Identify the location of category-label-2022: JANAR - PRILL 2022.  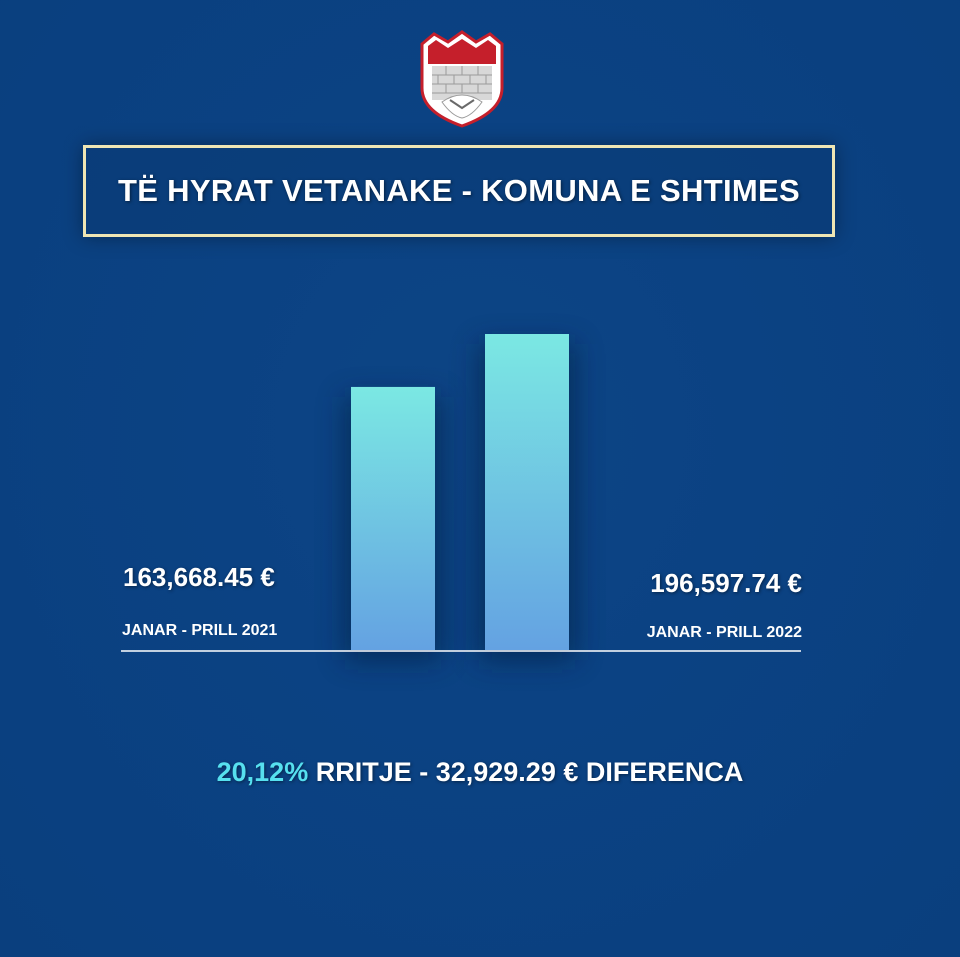
(724, 632).